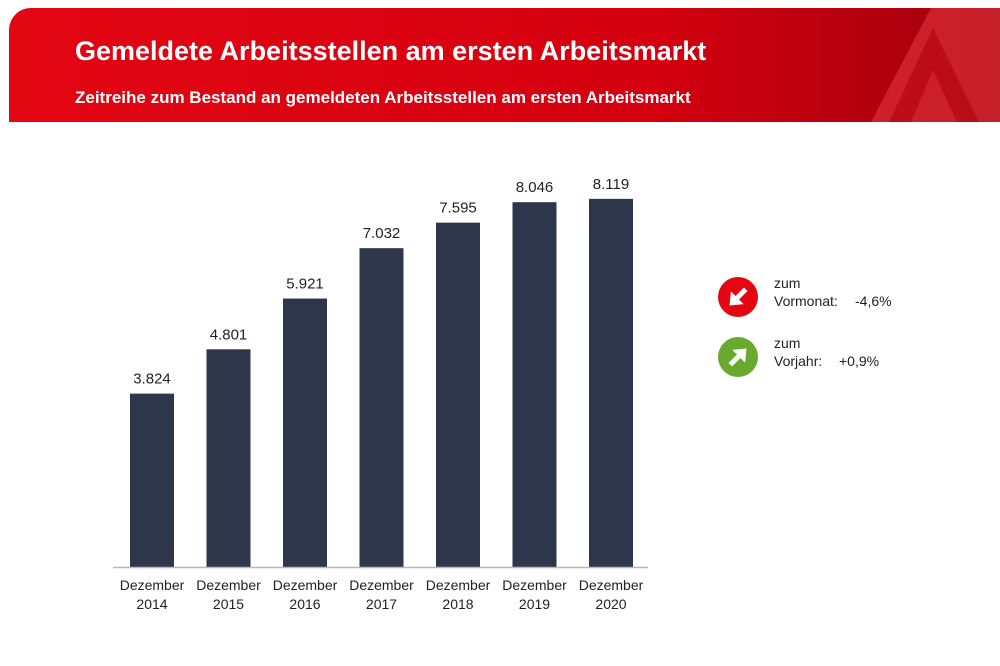 This screenshot has width=1000, height=666. I want to click on agency-logo, so click(935, 65).